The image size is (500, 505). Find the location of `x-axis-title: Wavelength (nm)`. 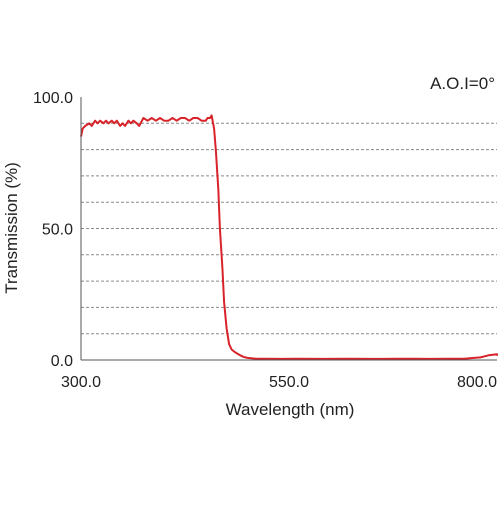

x-axis-title: Wavelength (nm) is located at coordinates (290, 409).